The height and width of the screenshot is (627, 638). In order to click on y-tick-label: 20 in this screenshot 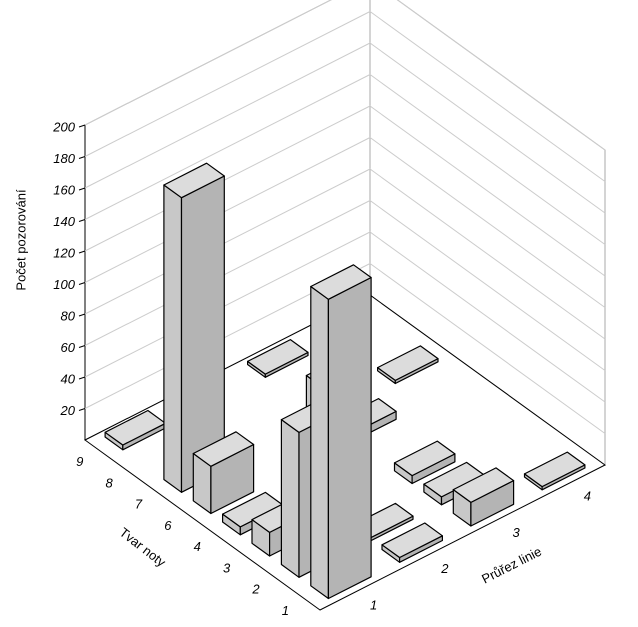, I will do `click(68, 410)`.